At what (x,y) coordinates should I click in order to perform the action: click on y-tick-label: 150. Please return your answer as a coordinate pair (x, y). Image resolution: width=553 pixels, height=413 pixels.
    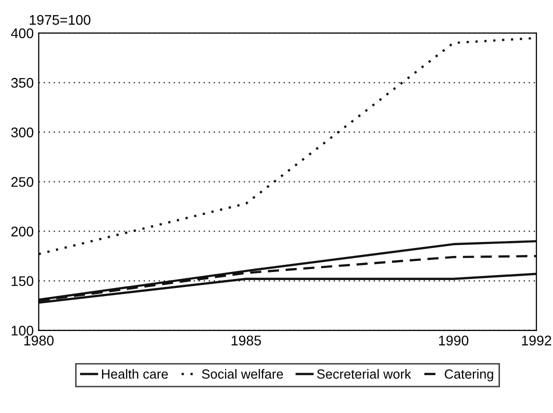
    Looking at the image, I should click on (23, 281).